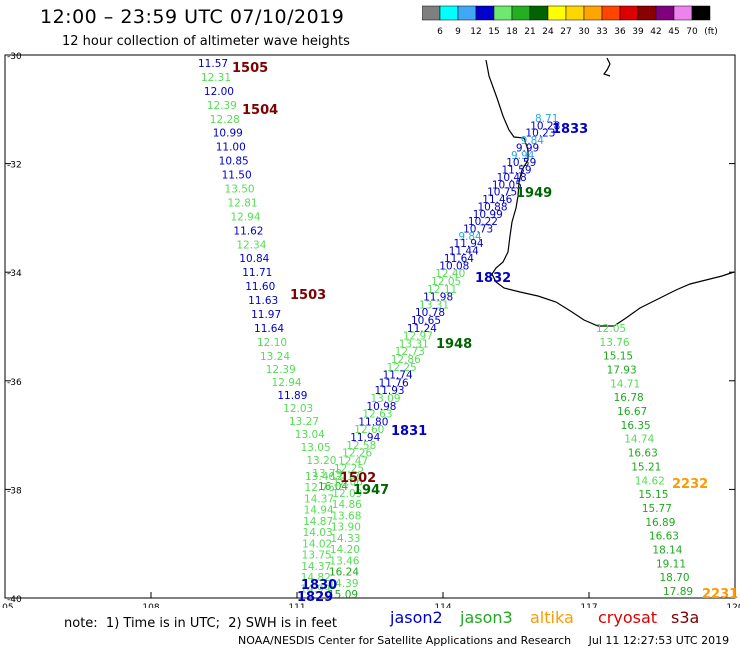 The image size is (740, 650). I want to click on wave-height-value: 11.59, so click(516, 171).